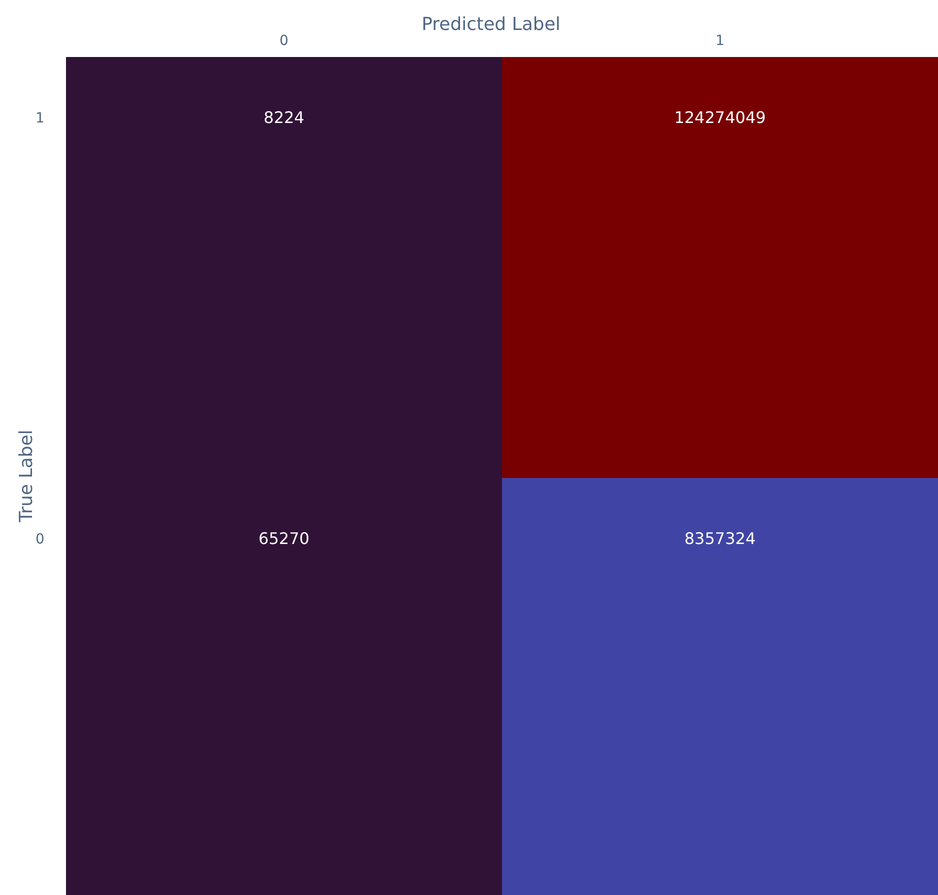 The width and height of the screenshot is (938, 895). What do you see at coordinates (491, 24) in the screenshot?
I see `x-axis-title: Predicted Label` at bounding box center [491, 24].